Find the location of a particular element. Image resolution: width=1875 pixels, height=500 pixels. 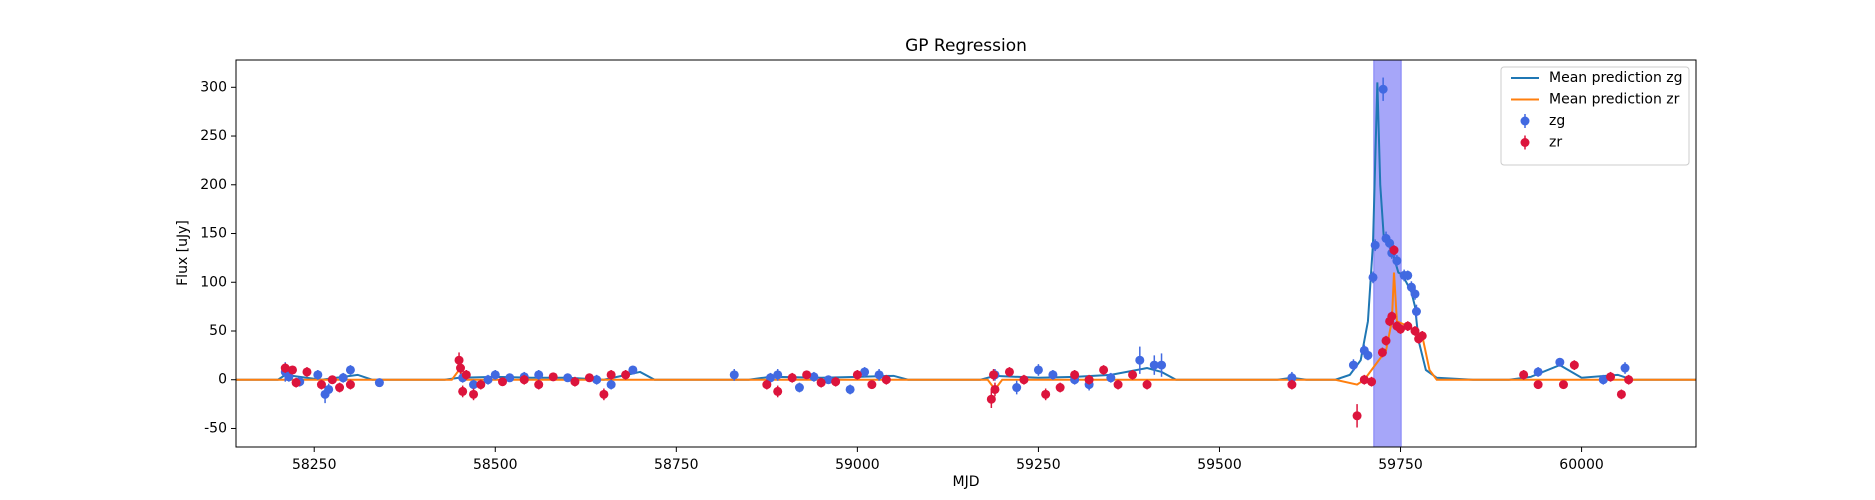

x-tick-label: 58500 is located at coordinates (495, 465).